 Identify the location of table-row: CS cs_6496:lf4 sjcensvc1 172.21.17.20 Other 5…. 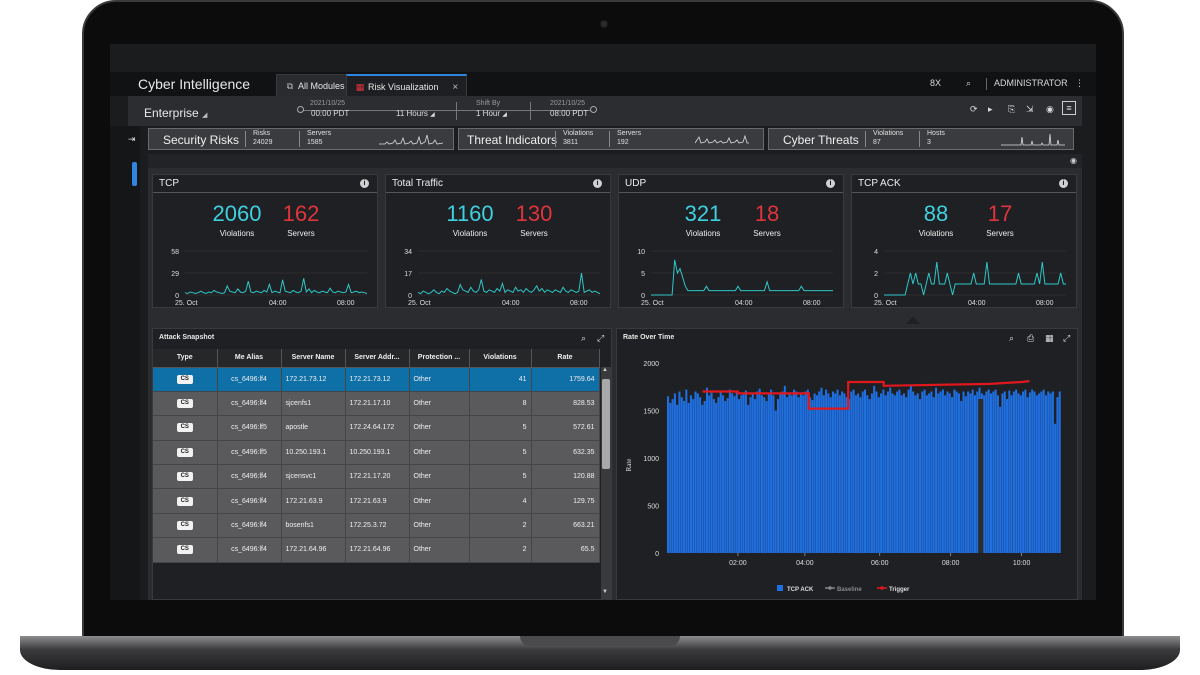
(376, 477).